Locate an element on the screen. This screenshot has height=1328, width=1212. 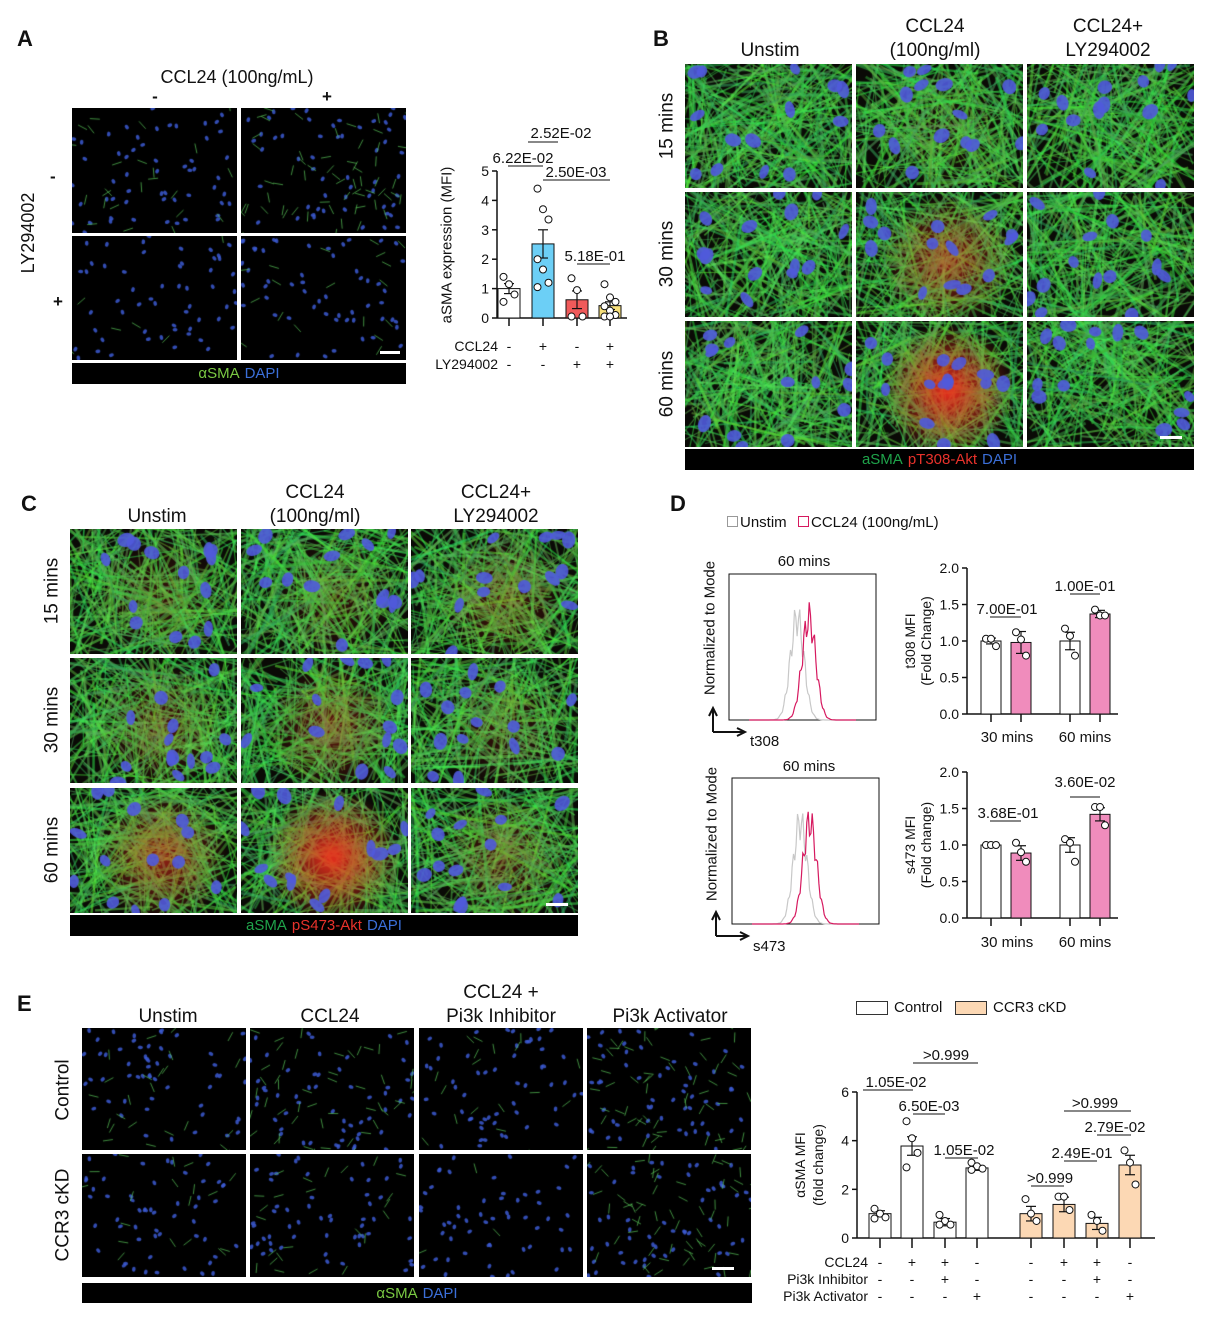
y-tick-label: 2 is located at coordinates (845, 1189).